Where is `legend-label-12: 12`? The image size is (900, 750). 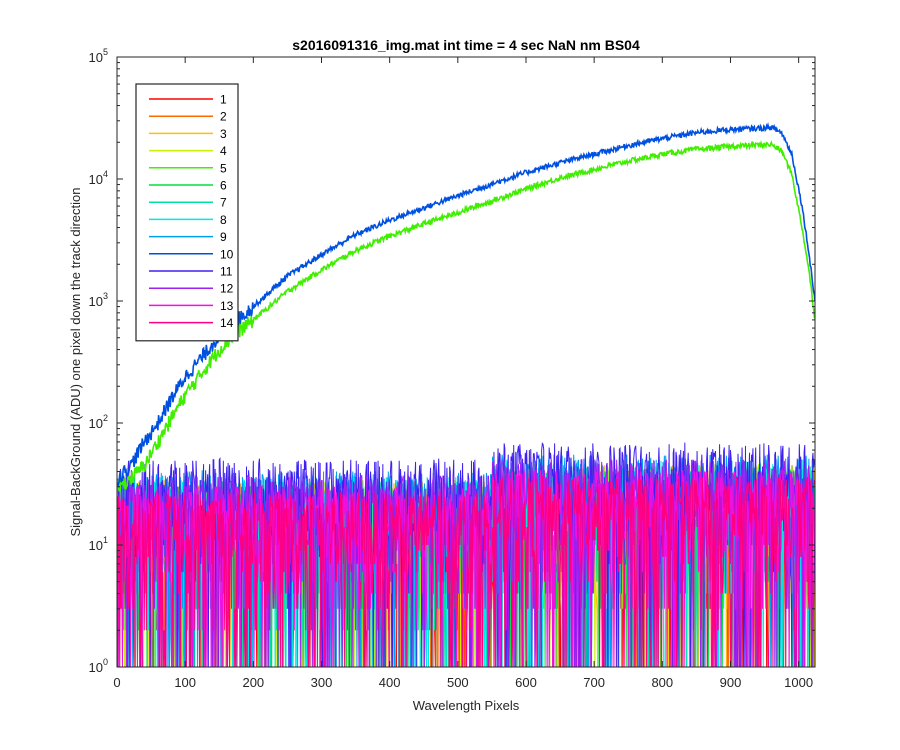 legend-label-12: 12 is located at coordinates (227, 289).